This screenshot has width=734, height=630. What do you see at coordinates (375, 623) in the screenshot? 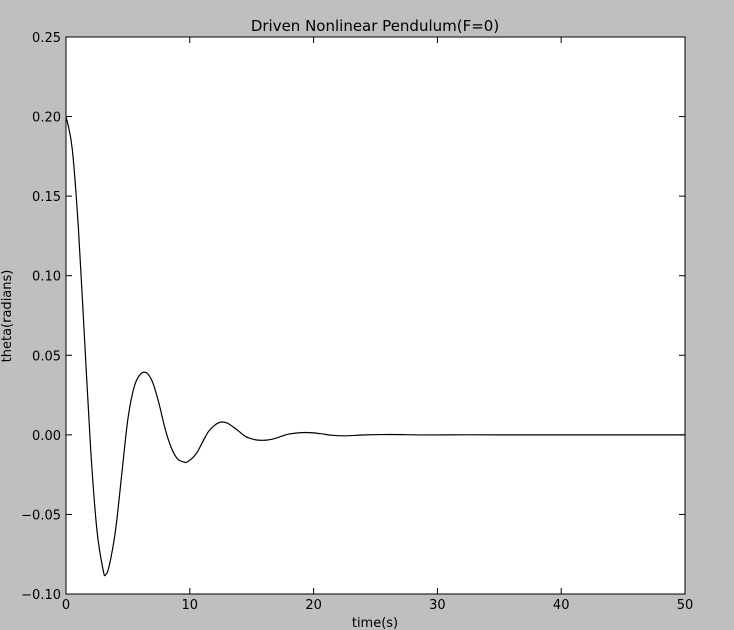
I see `x-axis-label: time(s)` at bounding box center [375, 623].